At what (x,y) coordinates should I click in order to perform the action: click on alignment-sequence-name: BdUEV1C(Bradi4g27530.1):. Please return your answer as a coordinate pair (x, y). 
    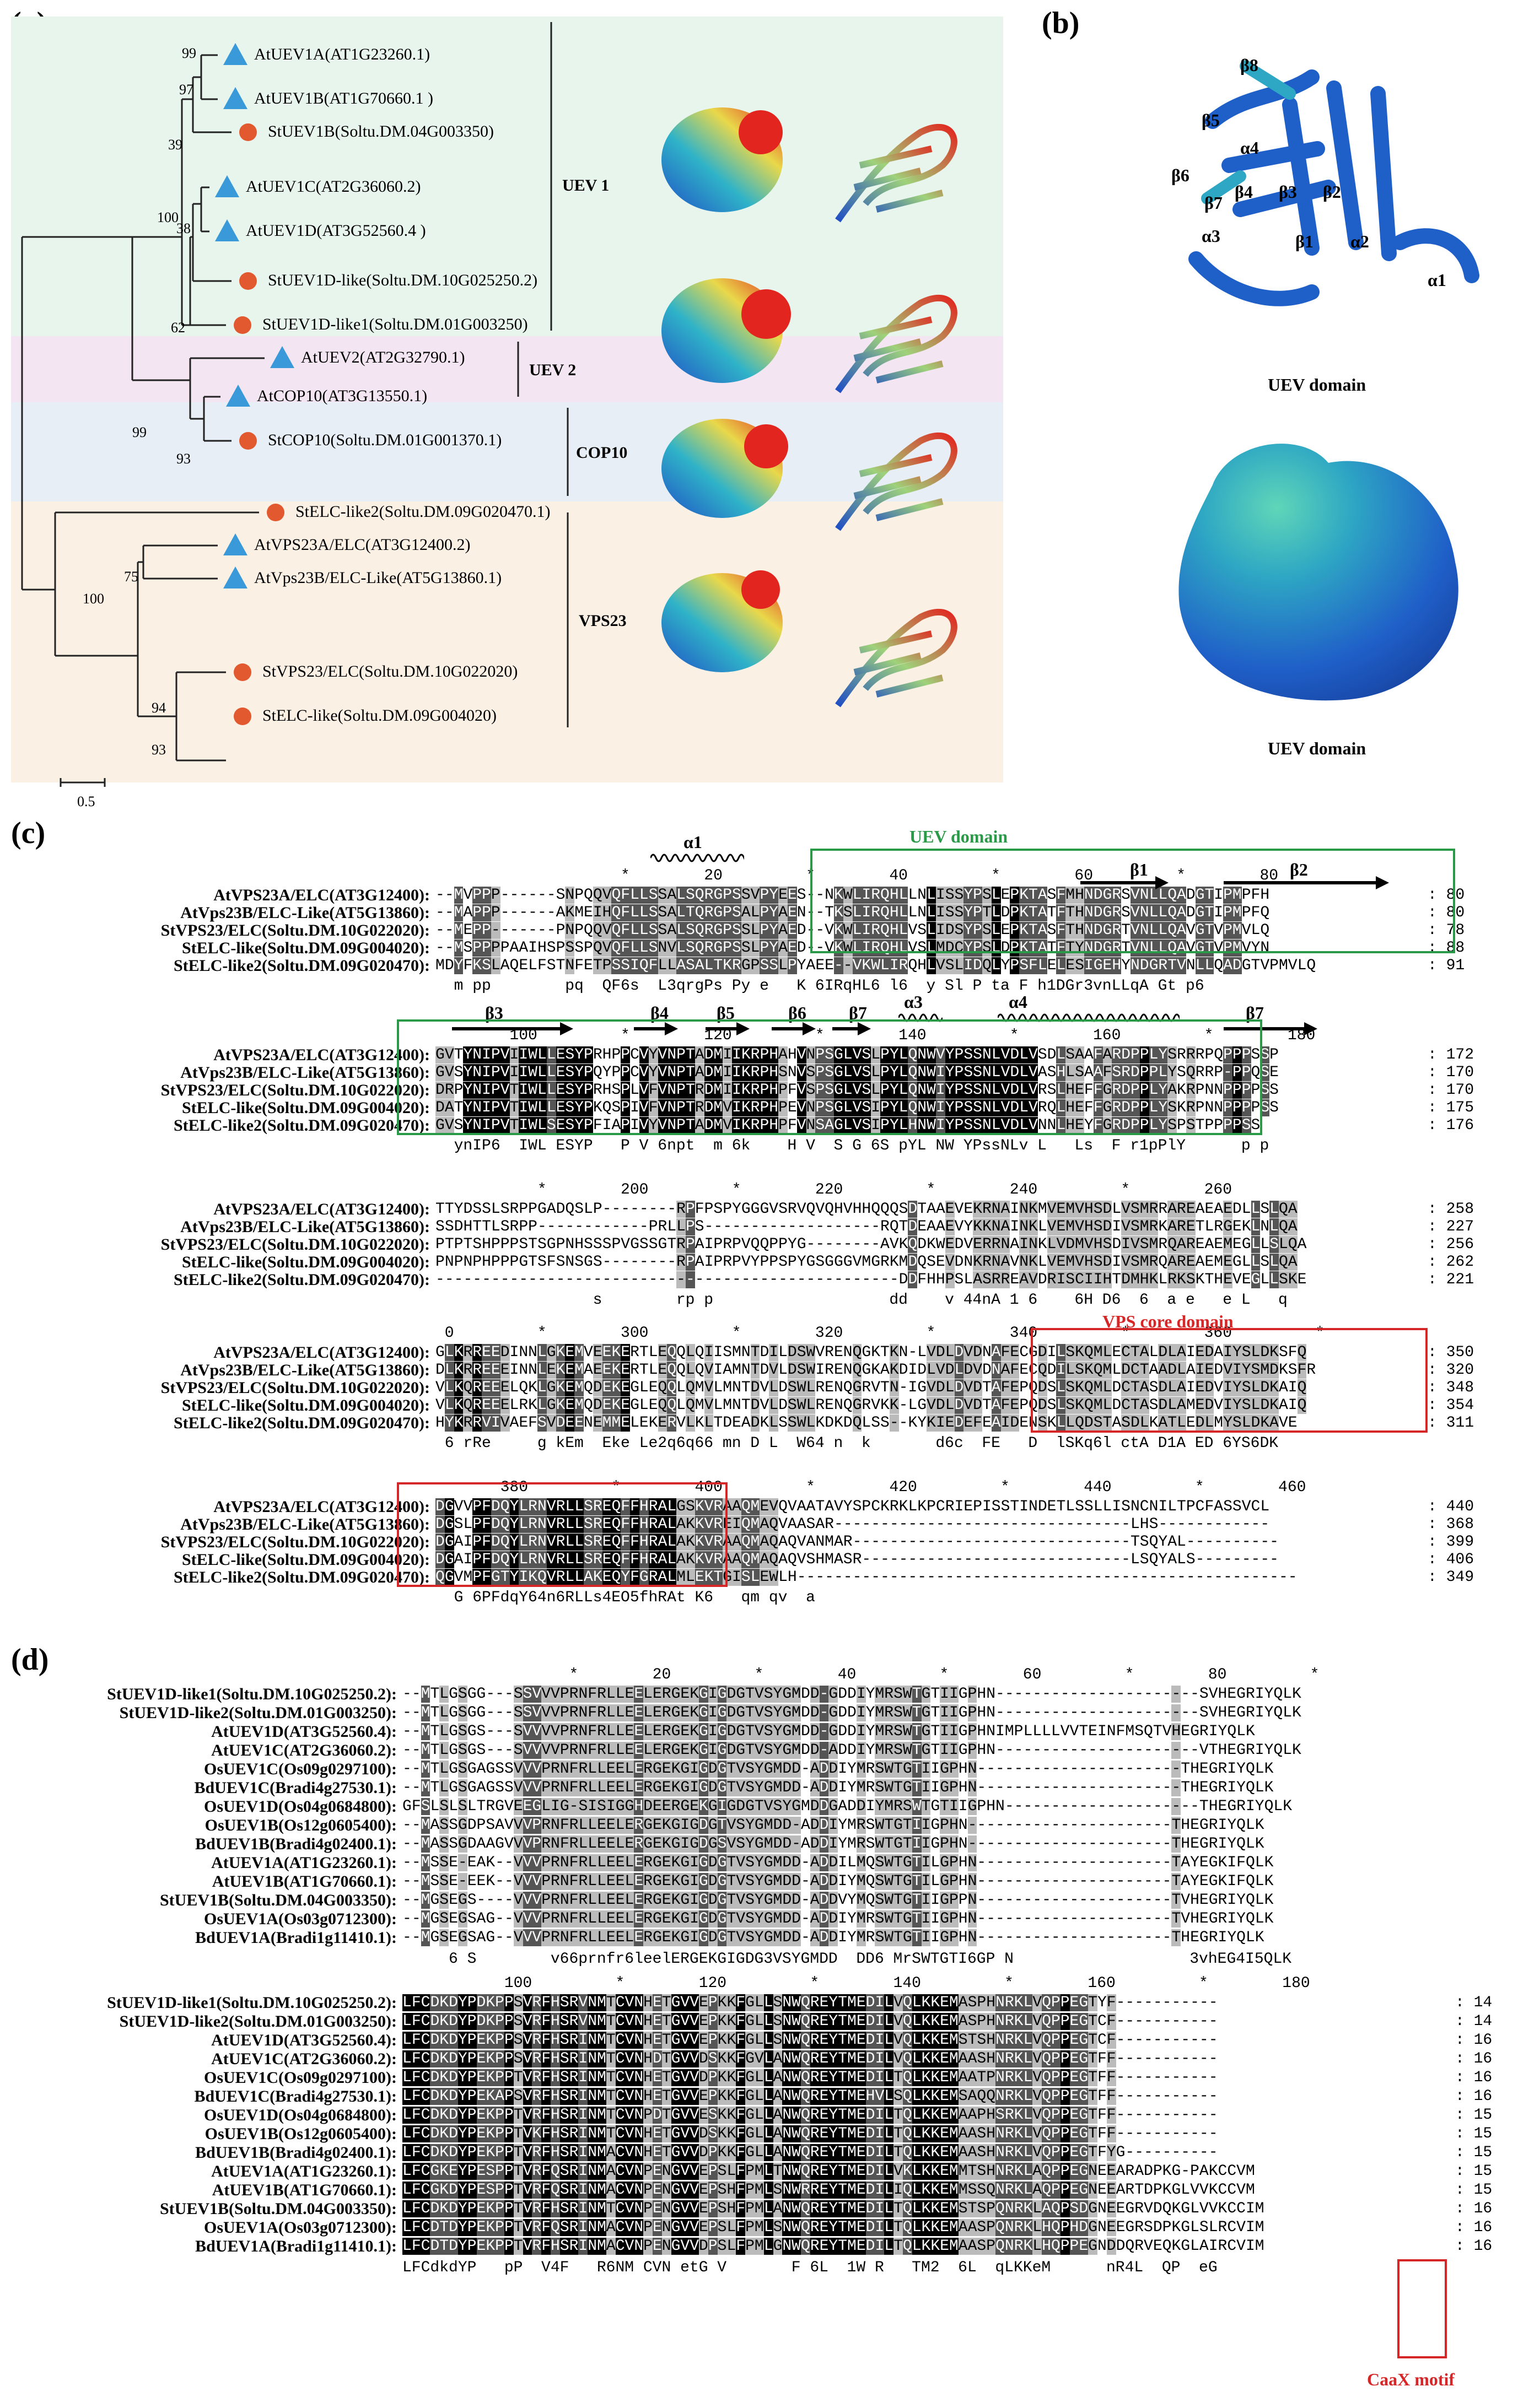
    Looking at the image, I should click on (295, 1788).